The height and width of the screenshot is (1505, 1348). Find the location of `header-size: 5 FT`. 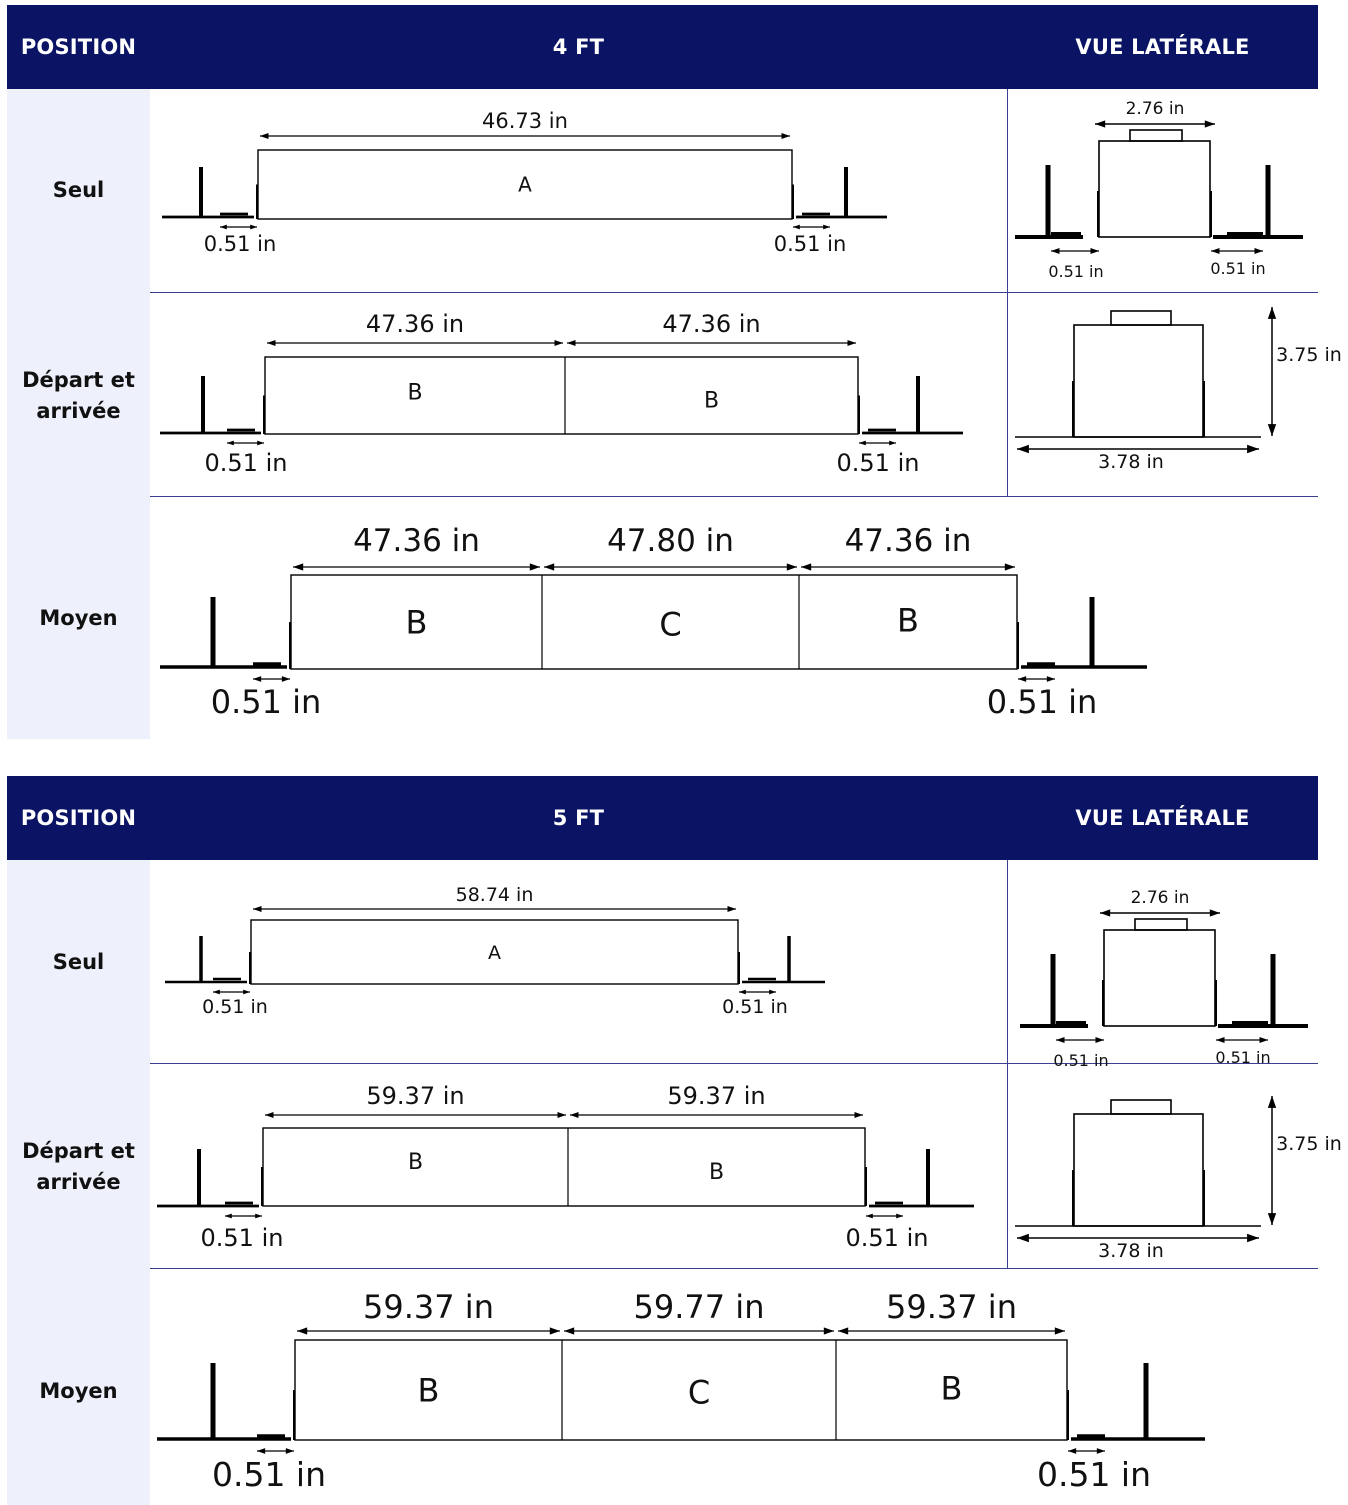

header-size: 5 FT is located at coordinates (578, 818).